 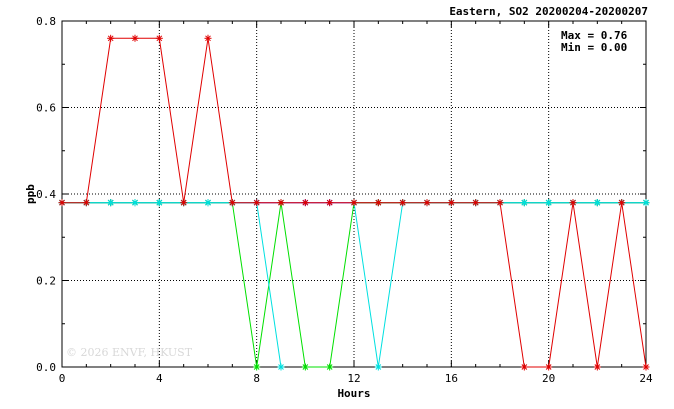 What do you see at coordinates (548, 378) in the screenshot?
I see `x-tick-label: 20` at bounding box center [548, 378].